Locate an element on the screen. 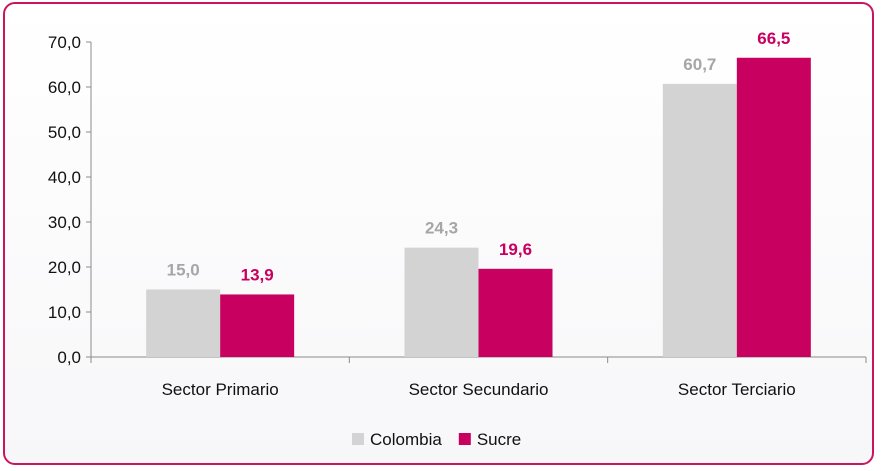 The width and height of the screenshot is (881, 471). category-label: Sector Primario is located at coordinates (220, 389).